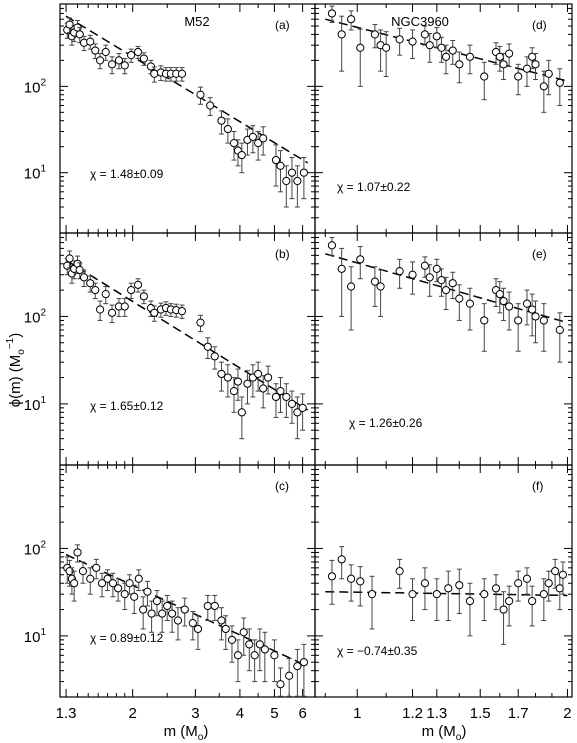 Image resolution: width=577 pixels, height=743 pixels. What do you see at coordinates (35, 86) in the screenshot?
I see `y-tick-label: 10²` at bounding box center [35, 86].